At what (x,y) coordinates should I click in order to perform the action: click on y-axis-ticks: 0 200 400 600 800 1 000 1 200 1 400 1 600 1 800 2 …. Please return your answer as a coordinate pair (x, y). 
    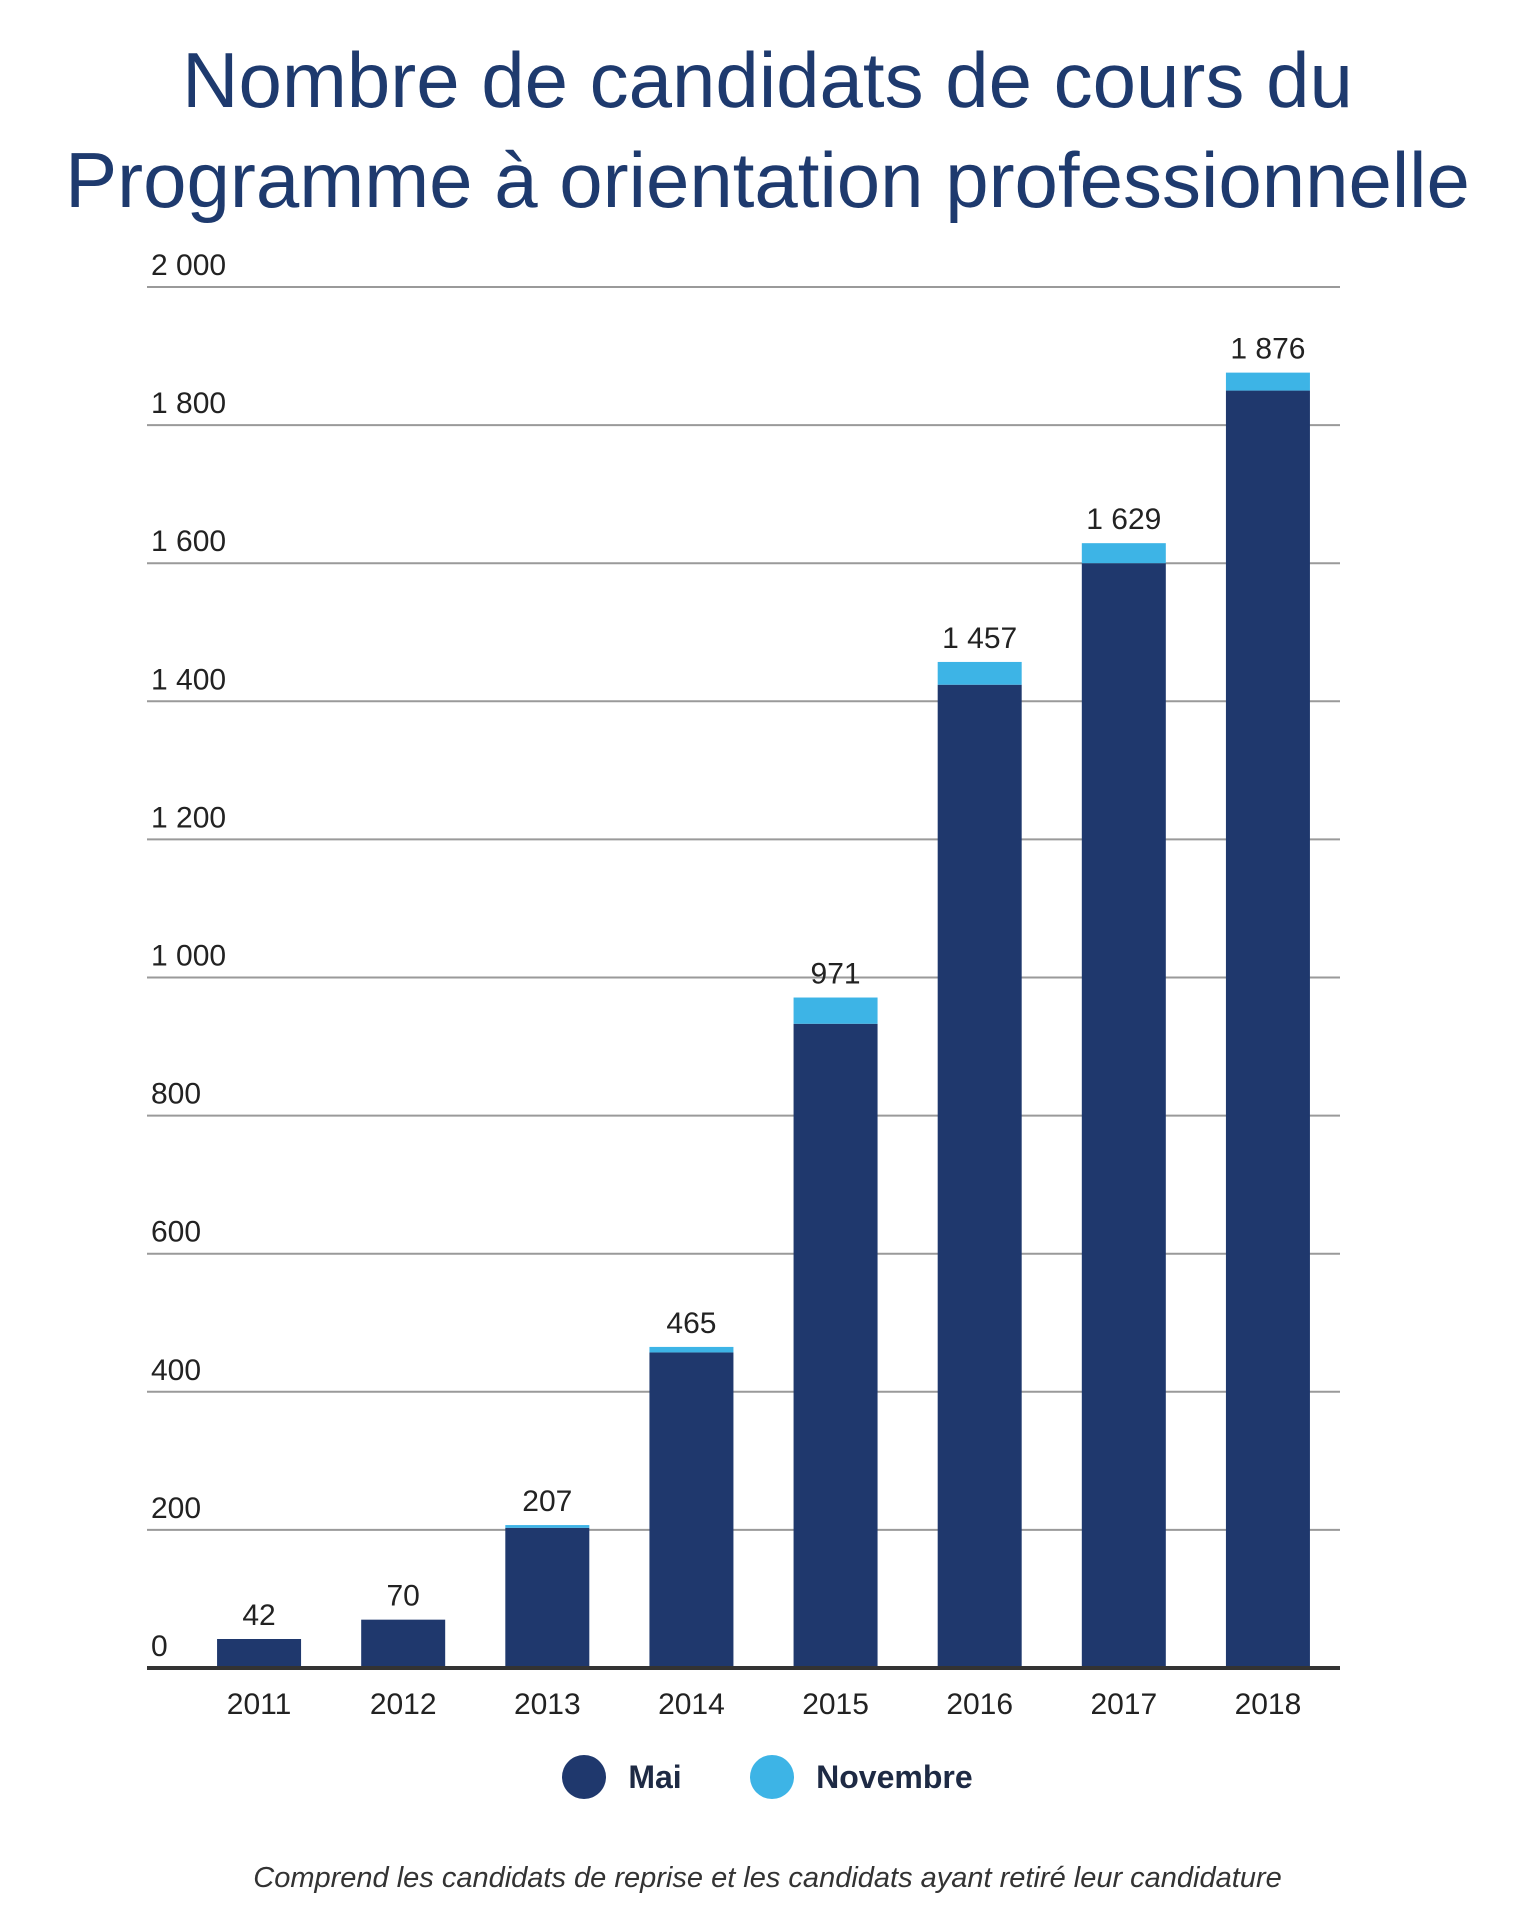
    Looking at the image, I should click on (188, 956).